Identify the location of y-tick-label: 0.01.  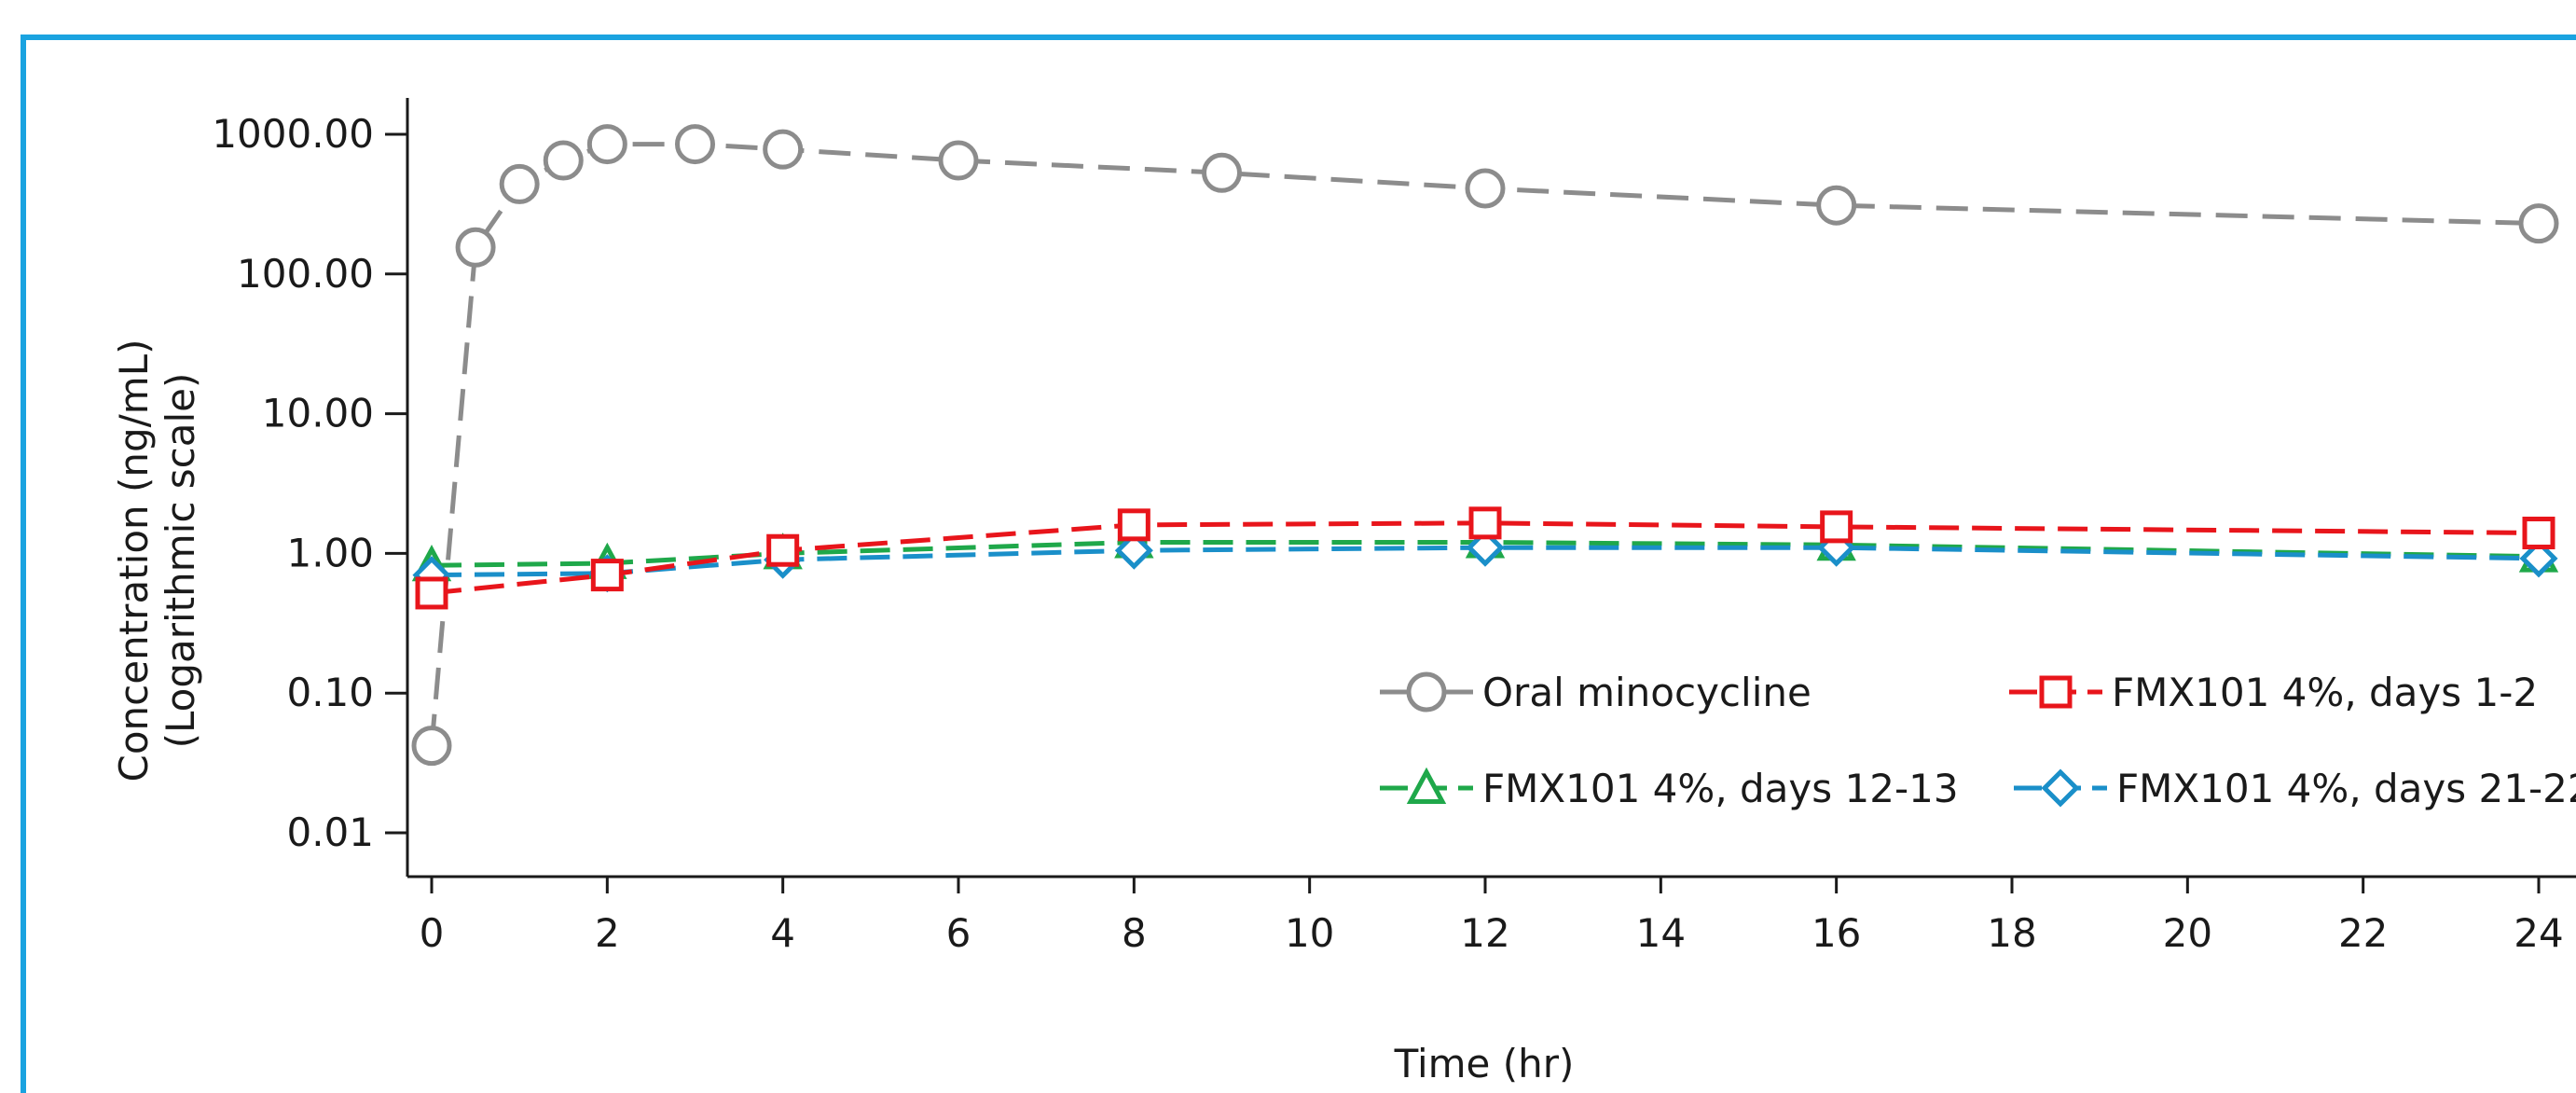
(330, 832).